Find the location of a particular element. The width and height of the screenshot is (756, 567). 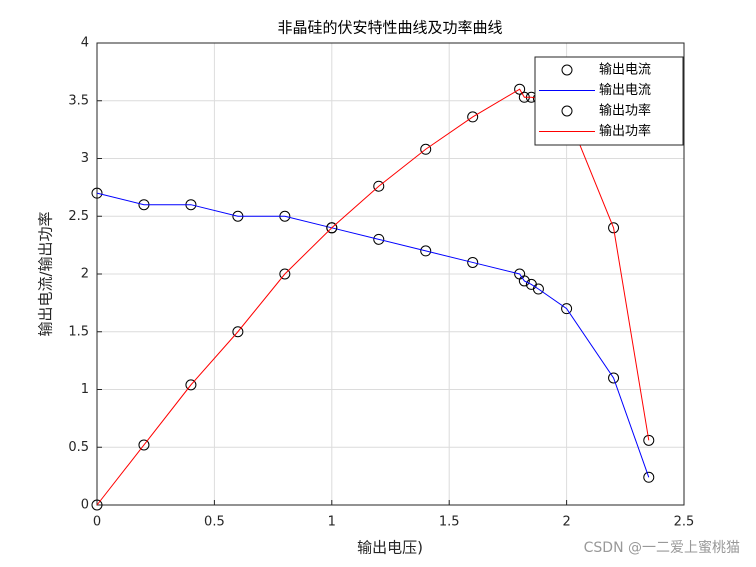

legend-box is located at coordinates (609, 101).